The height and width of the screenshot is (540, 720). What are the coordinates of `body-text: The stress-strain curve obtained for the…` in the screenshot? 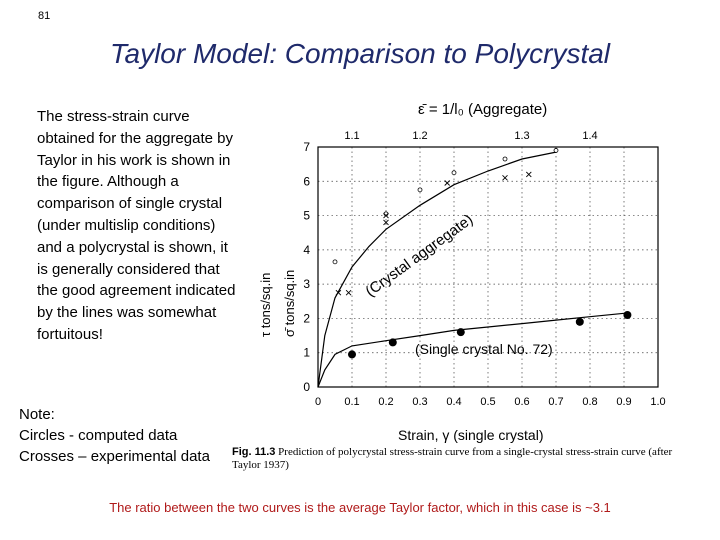 It's located at (136, 225).